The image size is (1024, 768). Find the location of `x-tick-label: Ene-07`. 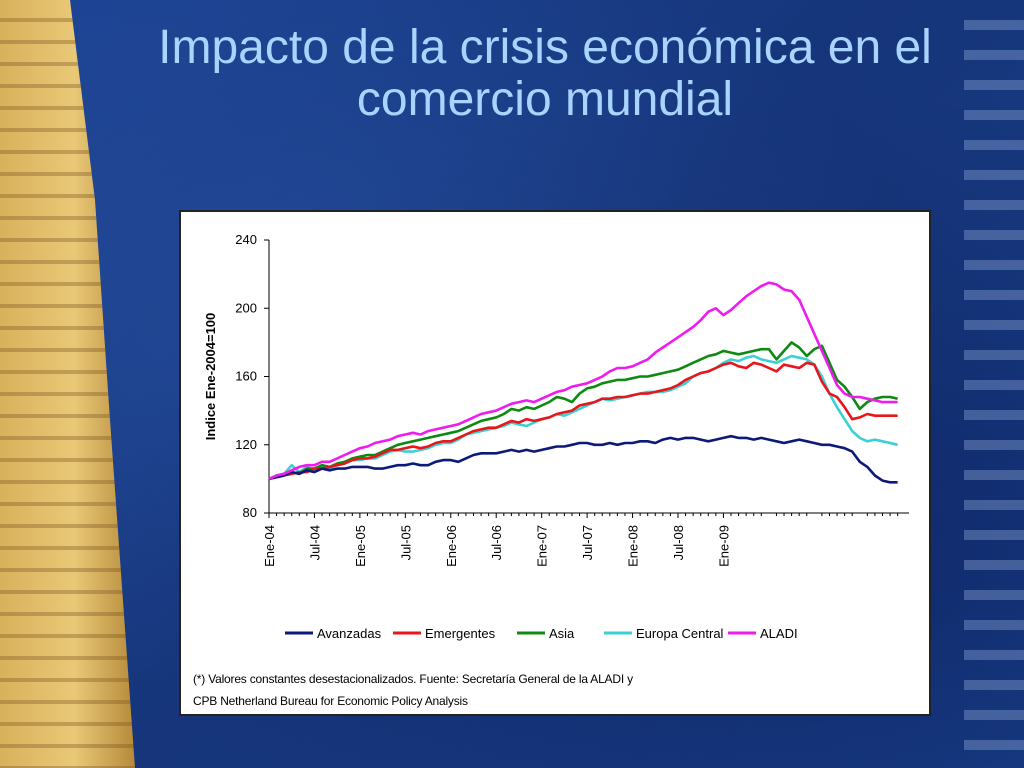

x-tick-label: Ene-07 is located at coordinates (542, 546).